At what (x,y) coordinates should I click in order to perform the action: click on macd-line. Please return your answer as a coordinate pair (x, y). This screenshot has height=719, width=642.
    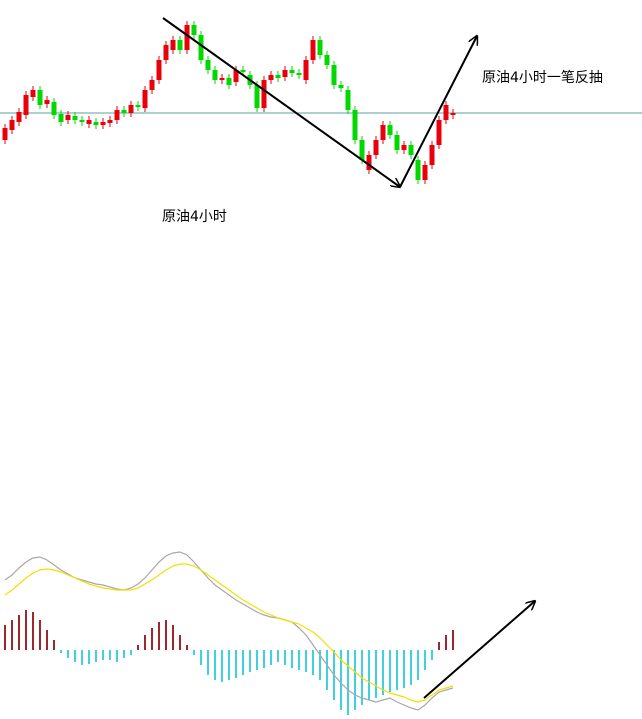
    Looking at the image, I should click on (229, 633).